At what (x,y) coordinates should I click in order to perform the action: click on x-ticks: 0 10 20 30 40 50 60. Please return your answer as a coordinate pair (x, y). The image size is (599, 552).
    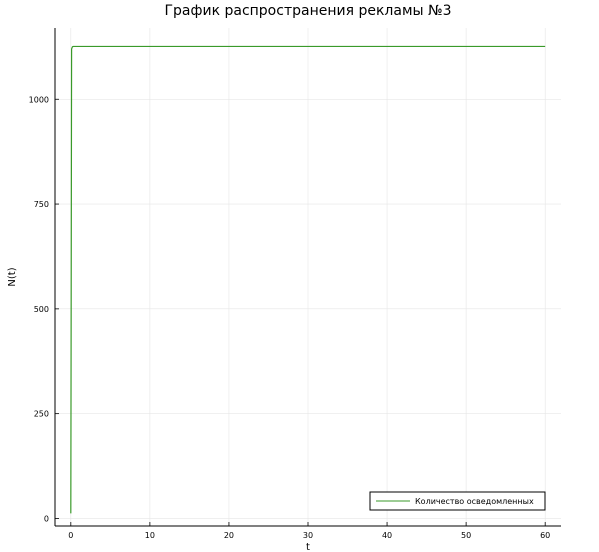
    Looking at the image, I should click on (309, 531).